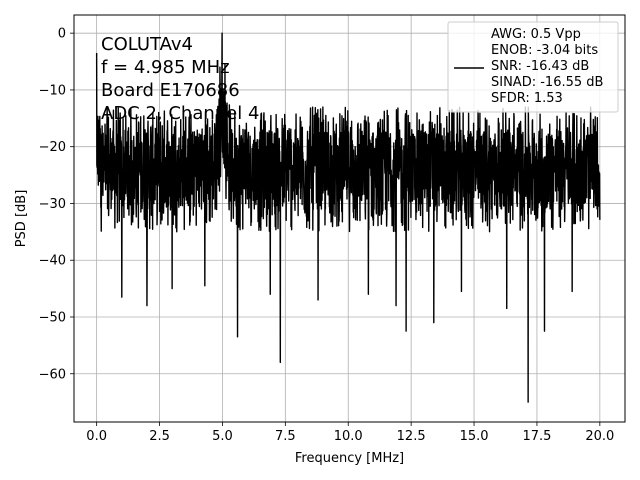 The image size is (640, 480). I want to click on x-tick-label: 12.5, so click(411, 436).